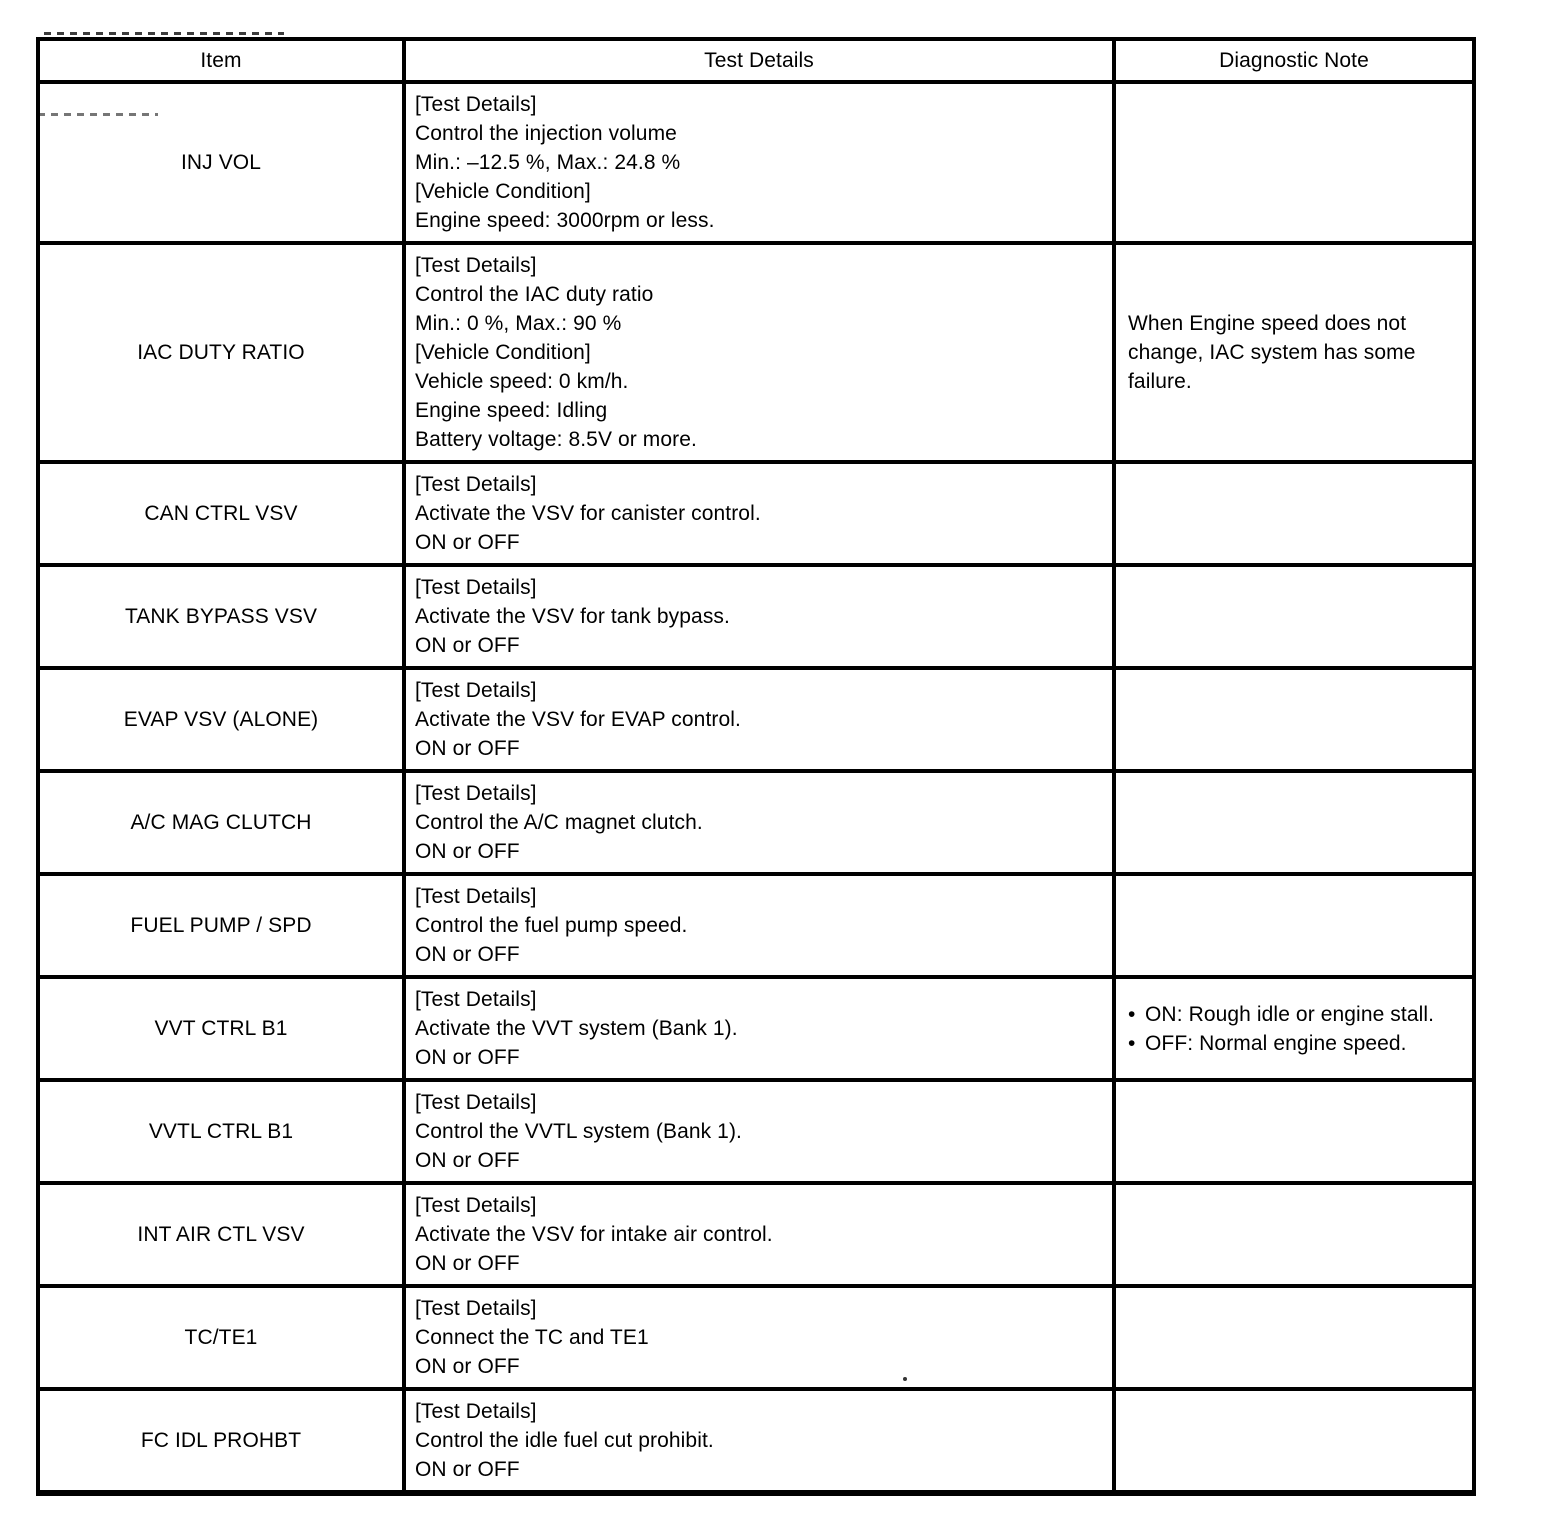  I want to click on item-label: FUEL PUMP / SPD, so click(221, 925).